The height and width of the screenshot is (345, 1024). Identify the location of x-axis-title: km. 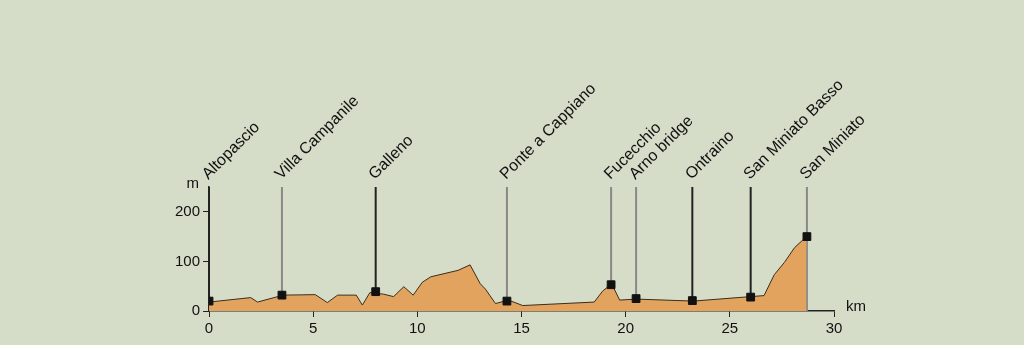
(856, 306).